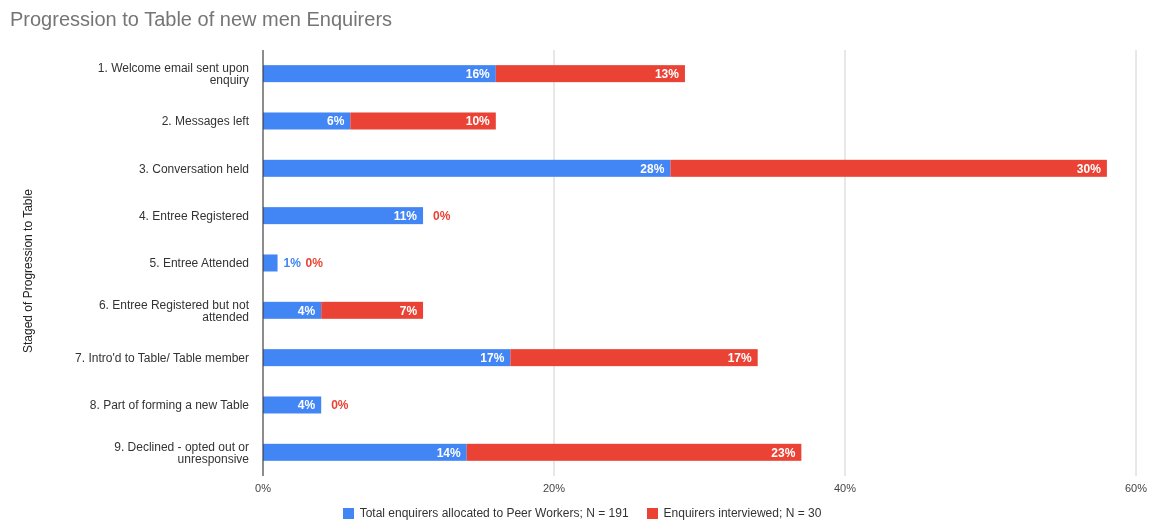 The width and height of the screenshot is (1164, 531). I want to click on y-tick-label: 8. Part of forming a new Table, so click(169, 405).